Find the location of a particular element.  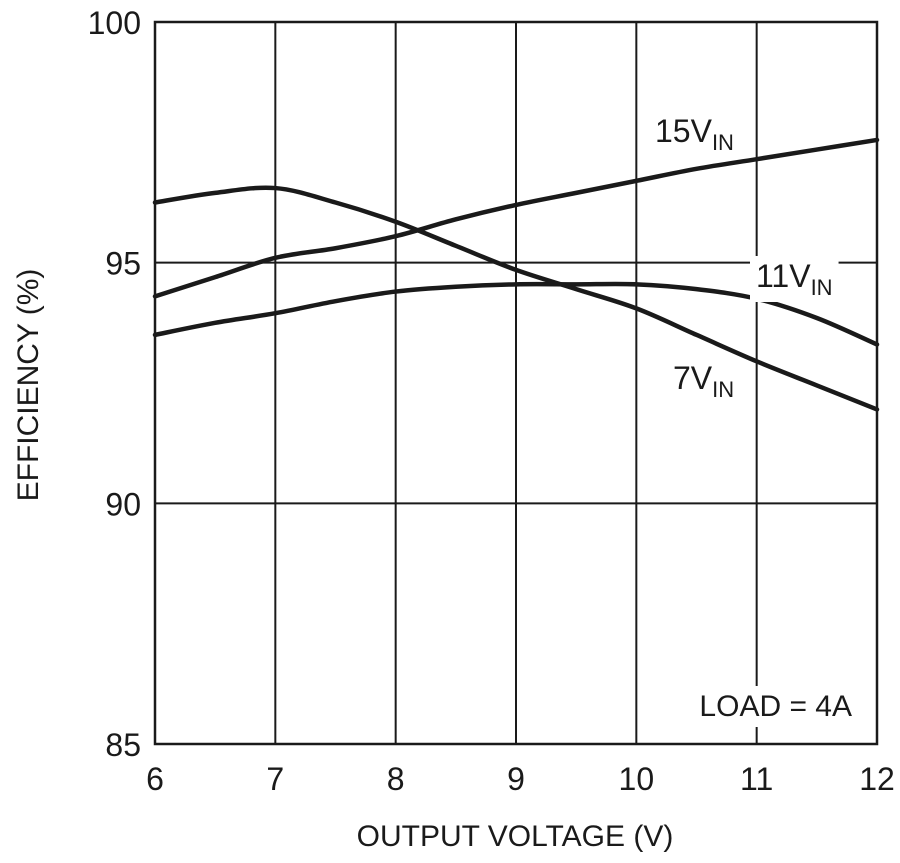

load-annotation: LOAD = 4A is located at coordinates (775, 706).